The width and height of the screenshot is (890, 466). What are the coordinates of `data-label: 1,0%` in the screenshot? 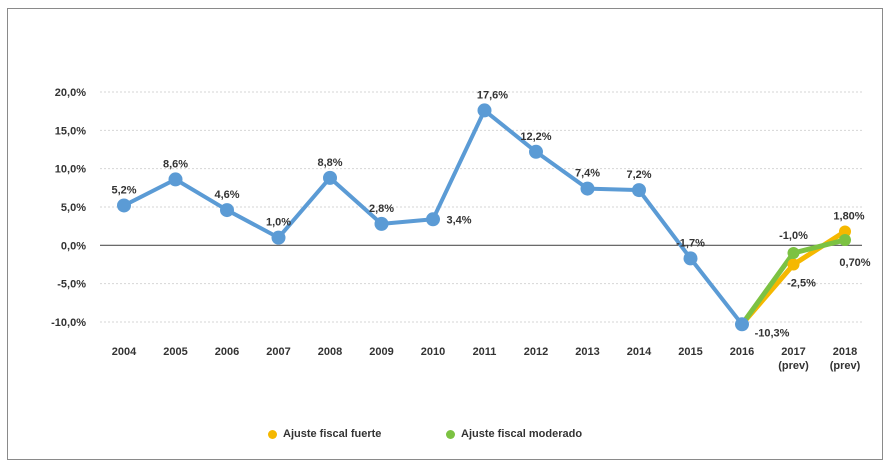 It's located at (278, 223).